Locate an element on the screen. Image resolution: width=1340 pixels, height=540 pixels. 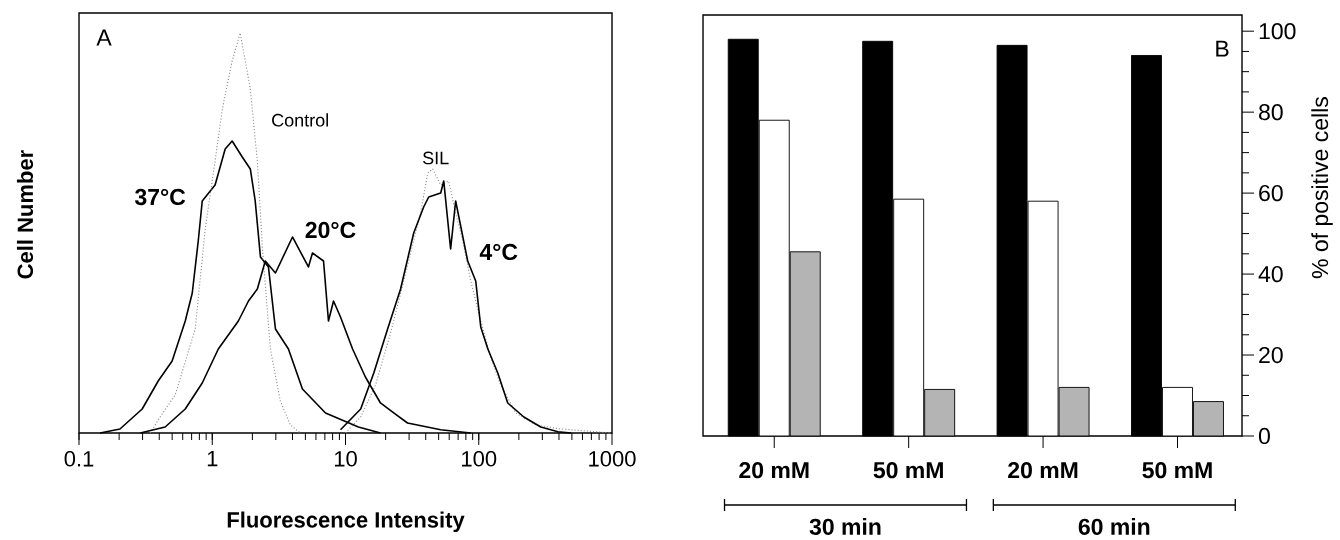
series-label: Control is located at coordinates (300, 120).